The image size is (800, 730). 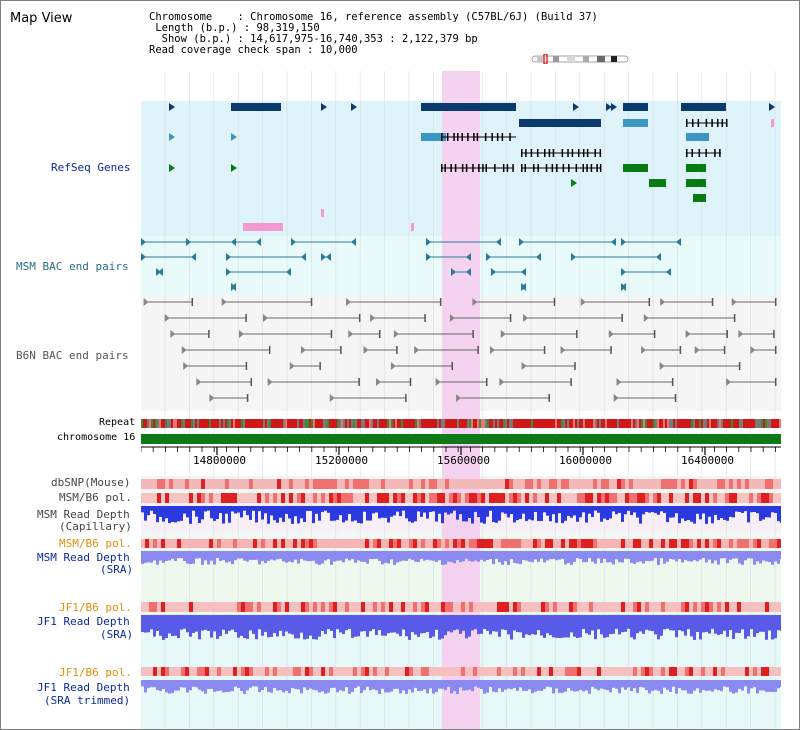 I want to click on msm-b6-pol2-label: MSM/B6 pol., so click(x=95, y=543).